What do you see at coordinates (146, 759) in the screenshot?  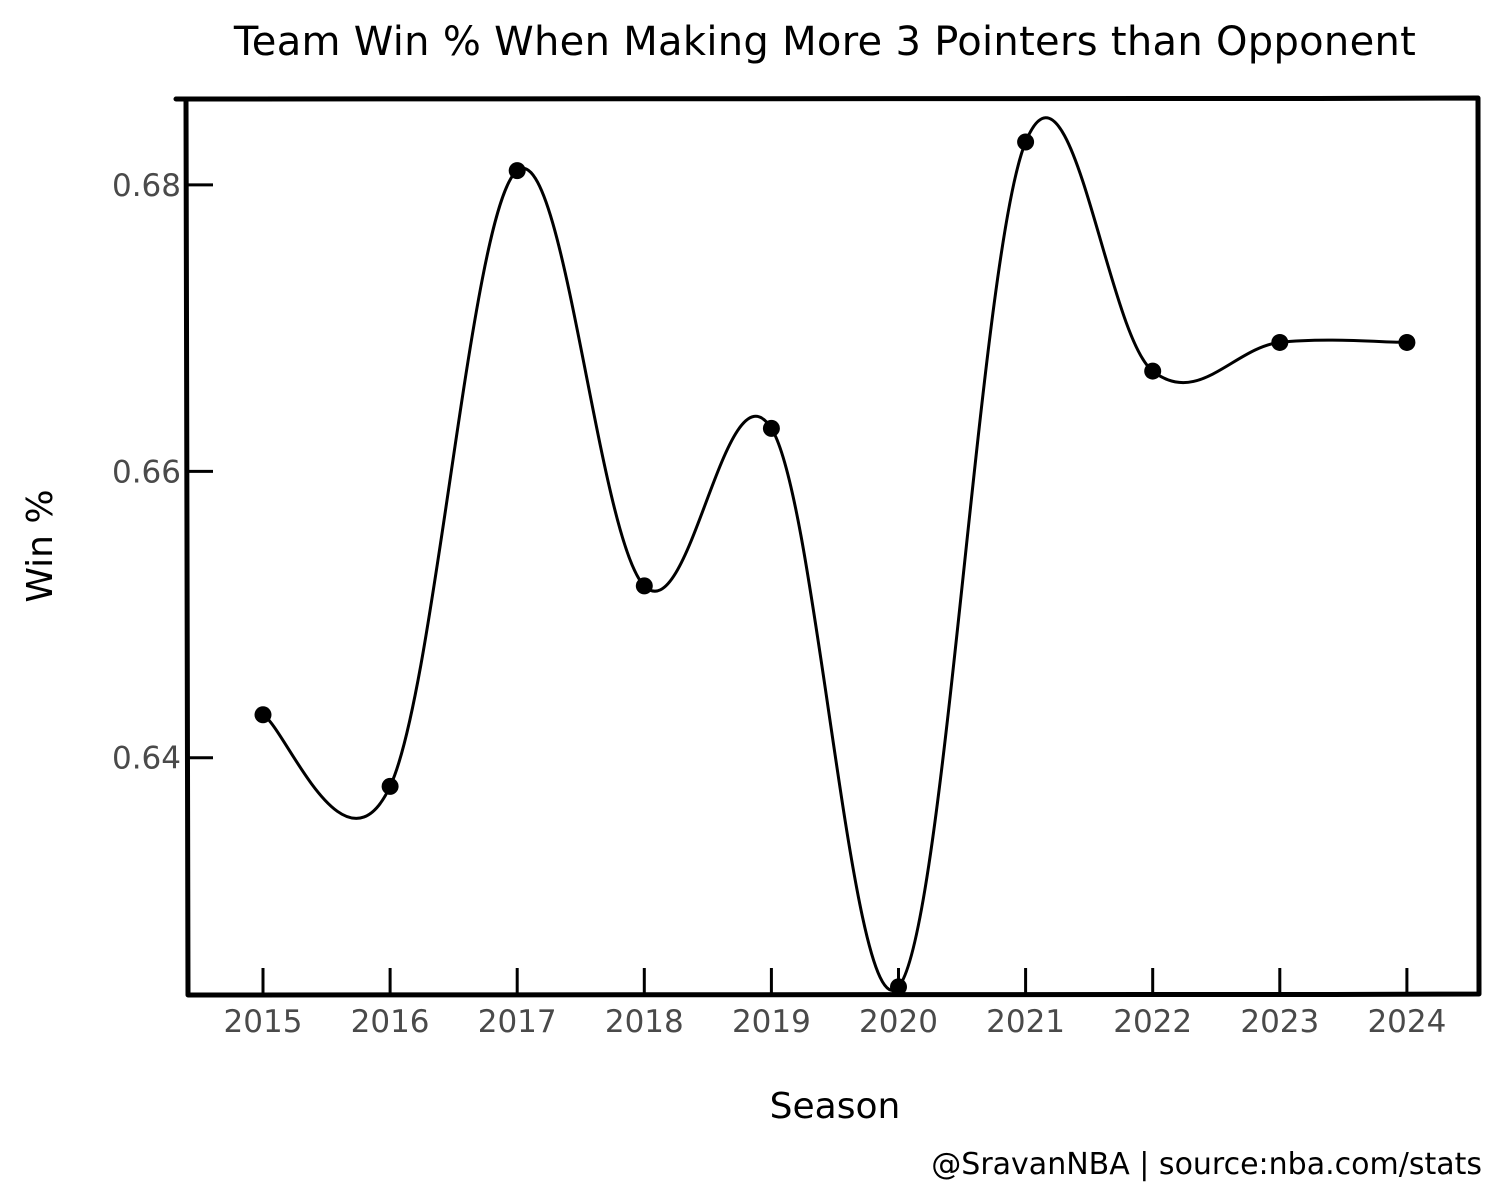 I see `y-tick-label: 0.64` at bounding box center [146, 759].